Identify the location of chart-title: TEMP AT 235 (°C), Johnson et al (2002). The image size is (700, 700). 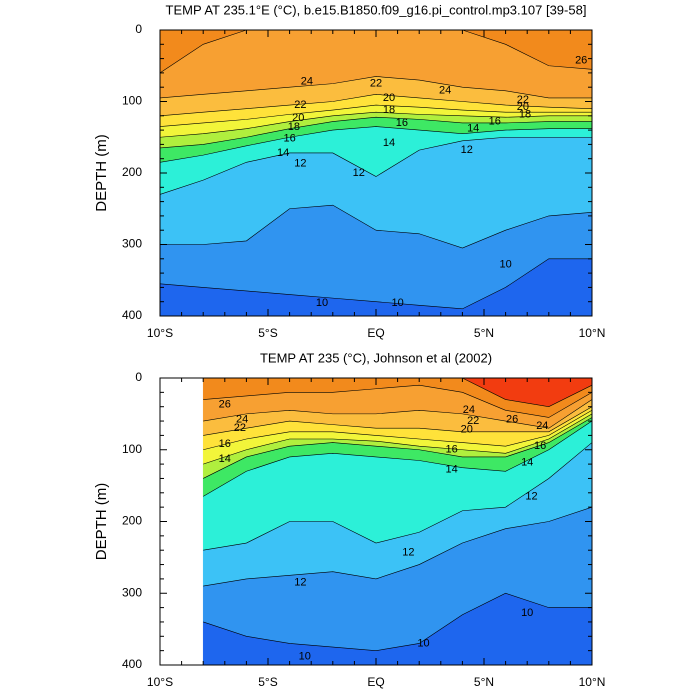
(376, 357).